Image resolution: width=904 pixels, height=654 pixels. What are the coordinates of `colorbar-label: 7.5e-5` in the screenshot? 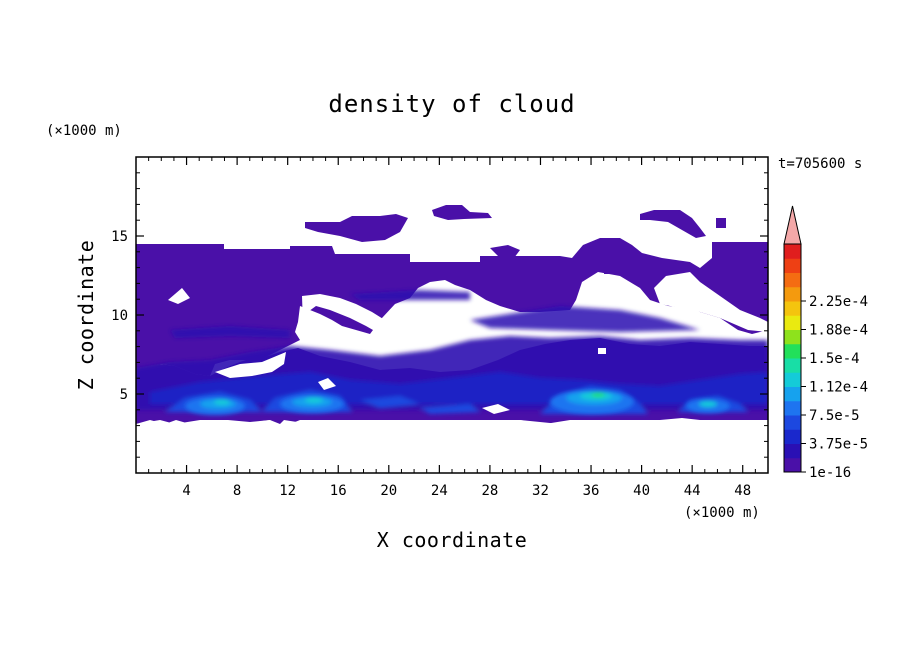 It's located at (834, 416).